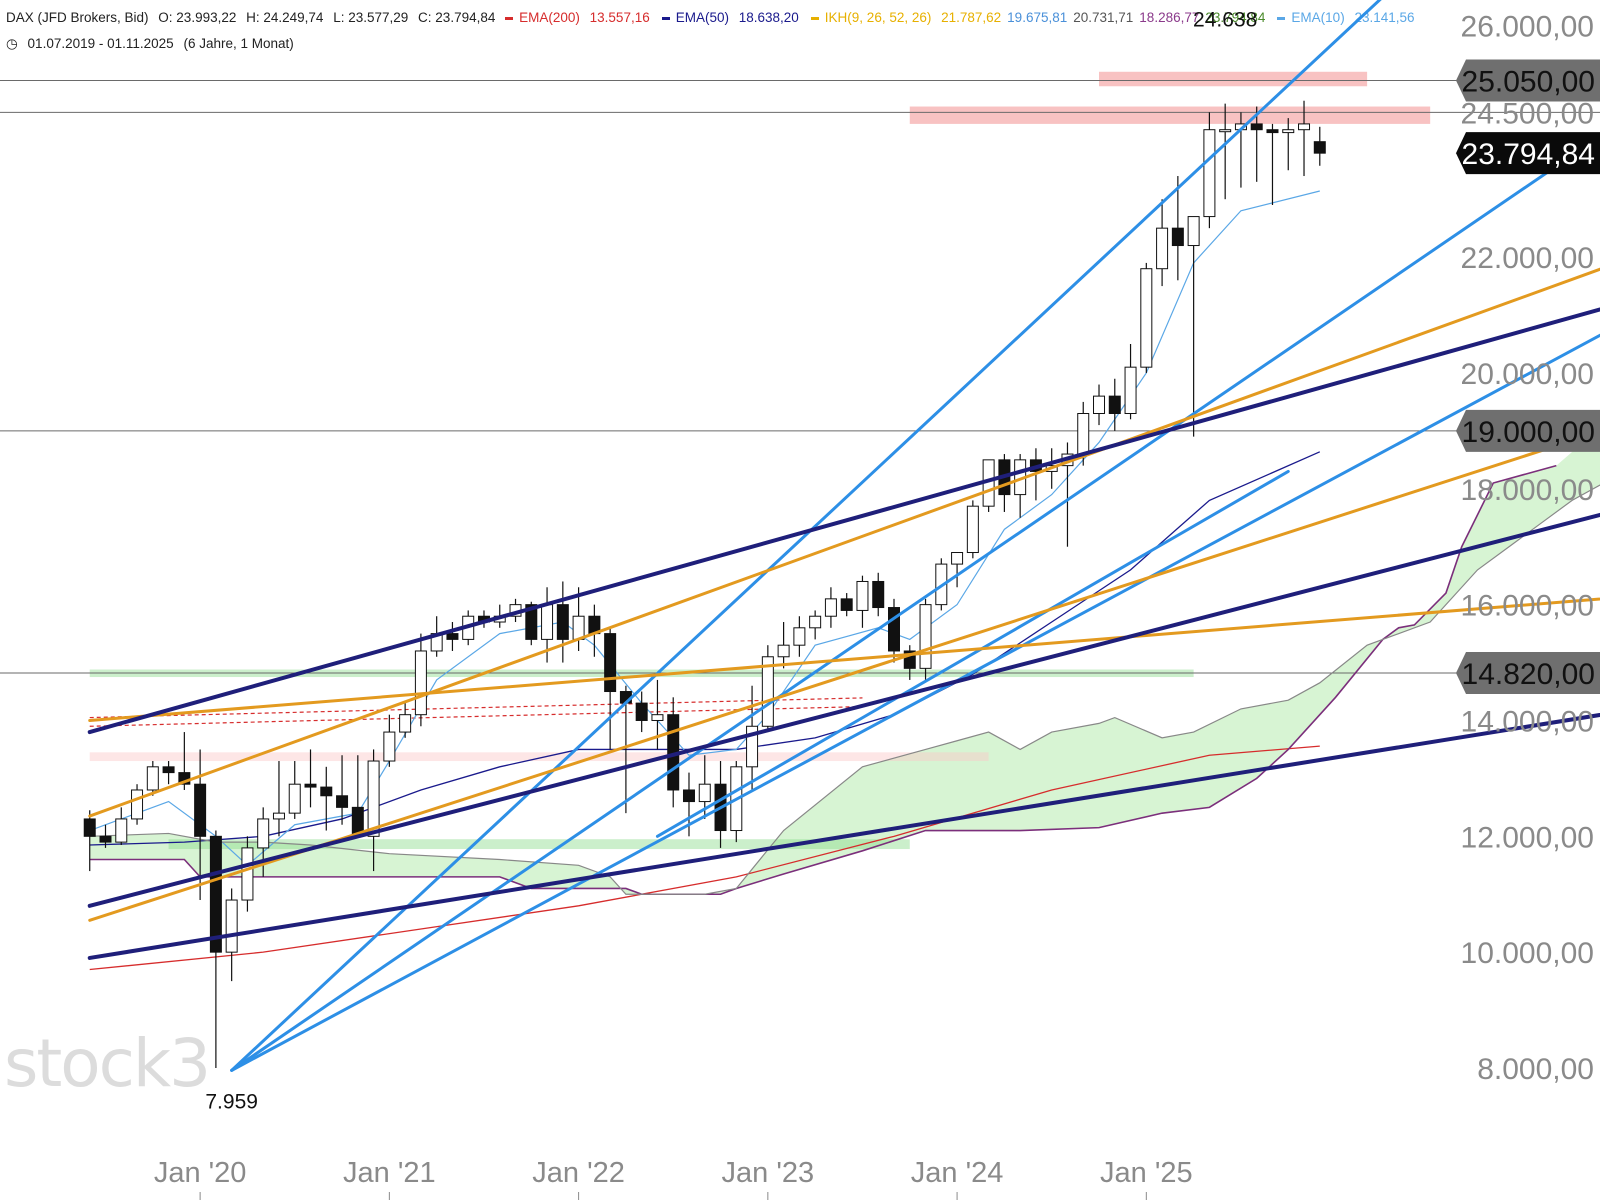 The image size is (1600, 1200). What do you see at coordinates (107, 1063) in the screenshot?
I see `stock3-watermark: stock3` at bounding box center [107, 1063].